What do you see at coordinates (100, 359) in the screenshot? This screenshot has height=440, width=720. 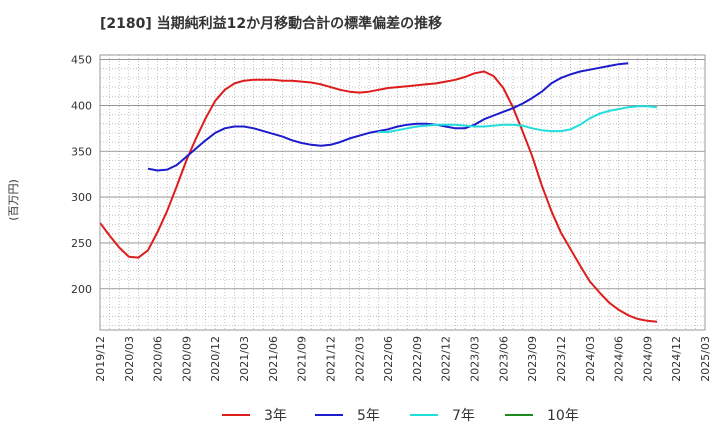 I see `x-tick-label: 2019/12` at bounding box center [100, 359].